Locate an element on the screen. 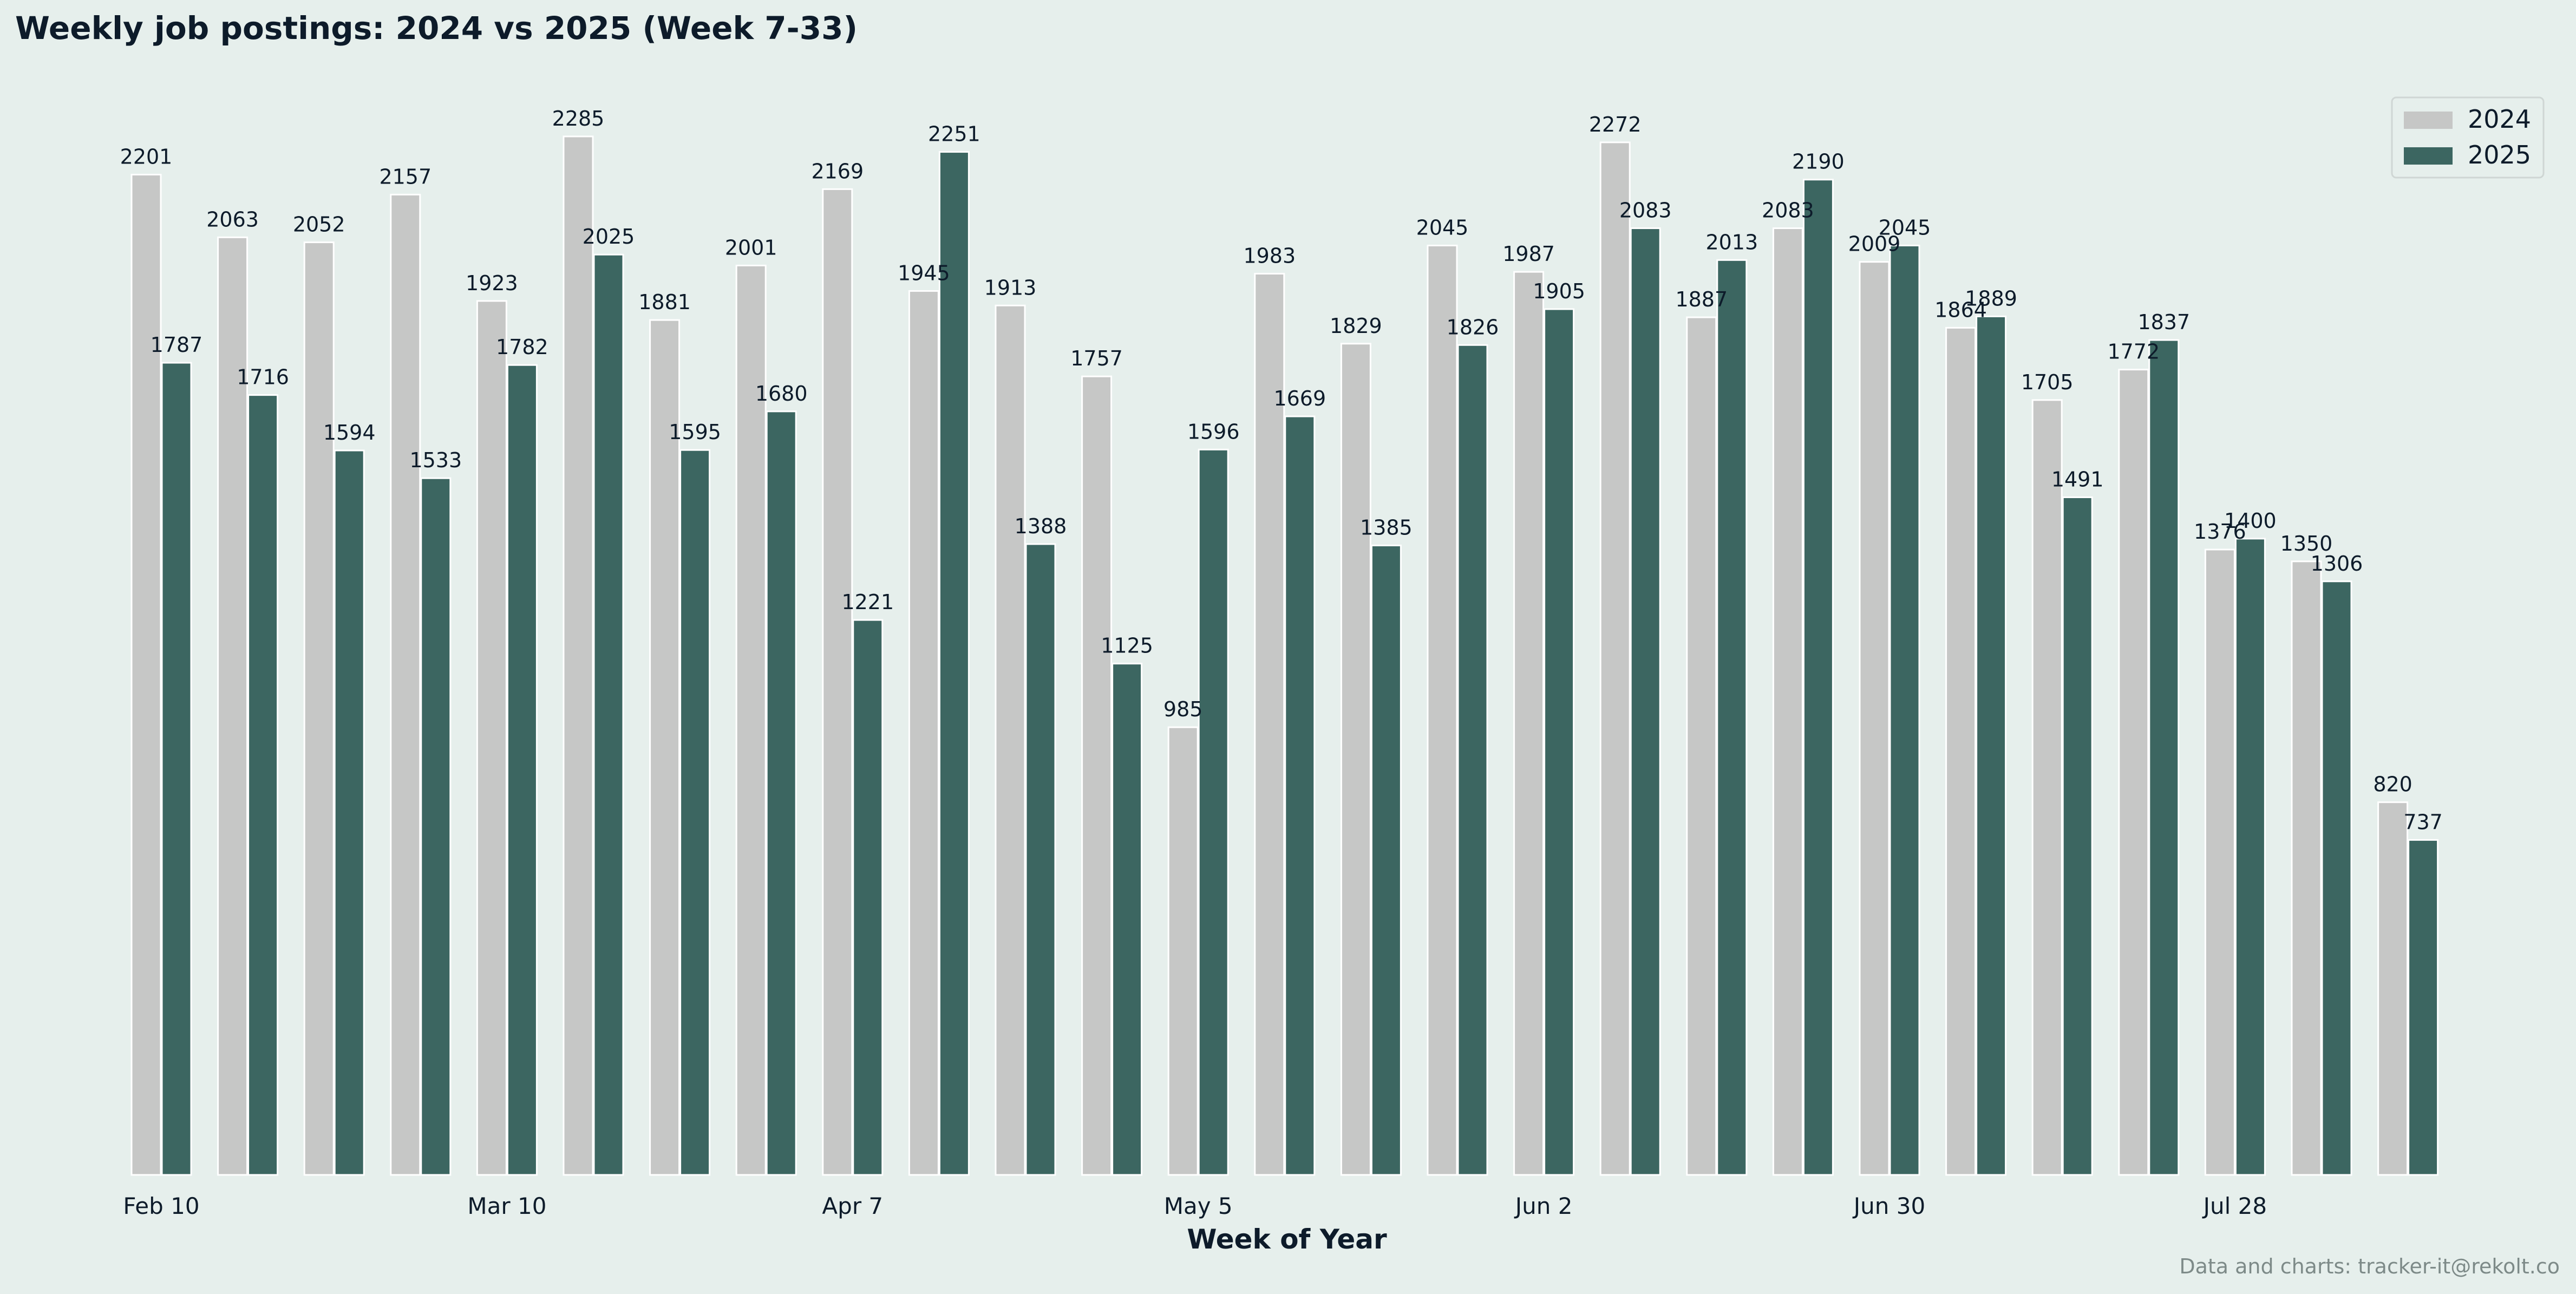 This screenshot has height=1294, width=2576. data-label-2024-15: 2045 is located at coordinates (1443, 227).